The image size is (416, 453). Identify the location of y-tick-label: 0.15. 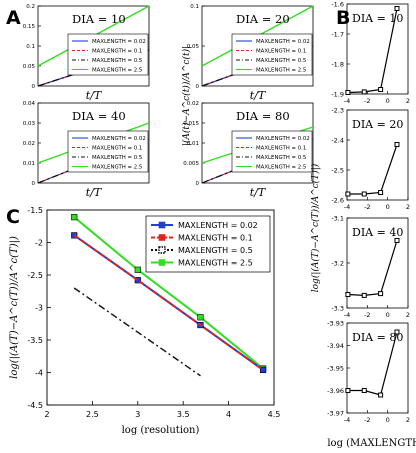
(29, 27).